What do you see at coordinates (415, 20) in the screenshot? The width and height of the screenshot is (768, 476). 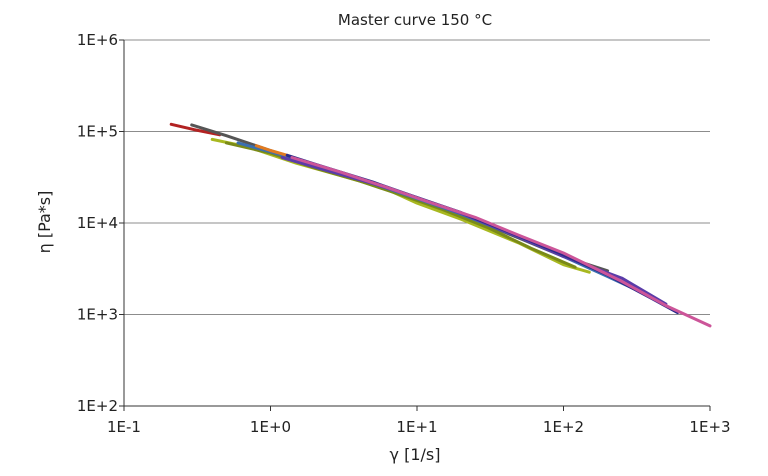 I see `chart-title: Master curve 150 °C` at bounding box center [415, 20].